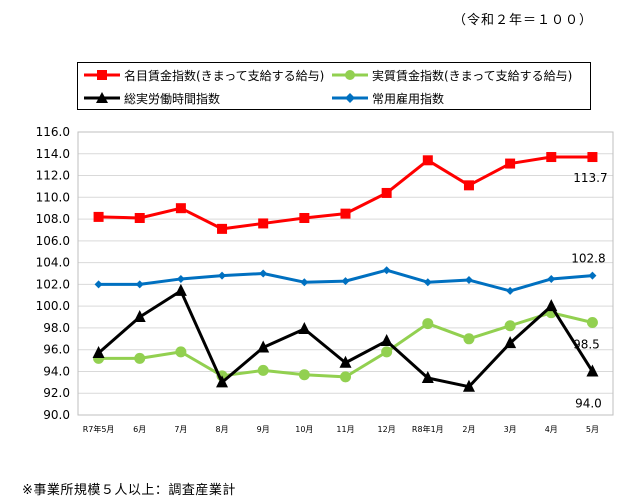 This screenshot has width=629, height=498. What do you see at coordinates (468, 429) in the screenshot?
I see `x-tick-label: 2月` at bounding box center [468, 429].